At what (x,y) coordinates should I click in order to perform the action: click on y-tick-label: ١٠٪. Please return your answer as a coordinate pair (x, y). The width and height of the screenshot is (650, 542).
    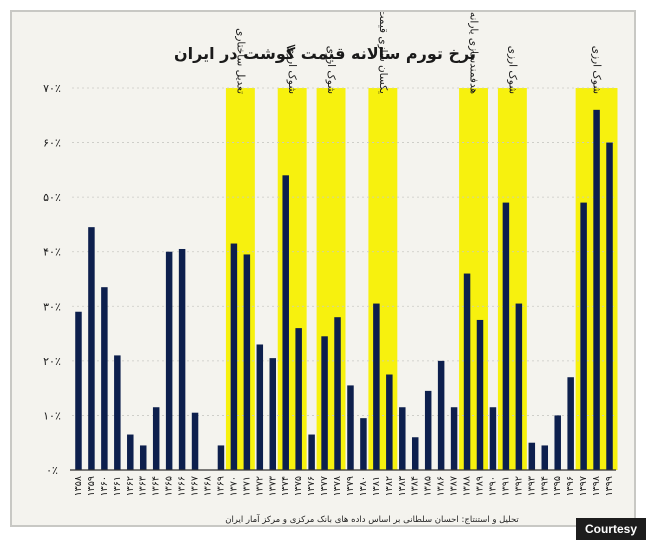
    Looking at the image, I should click on (52, 415).